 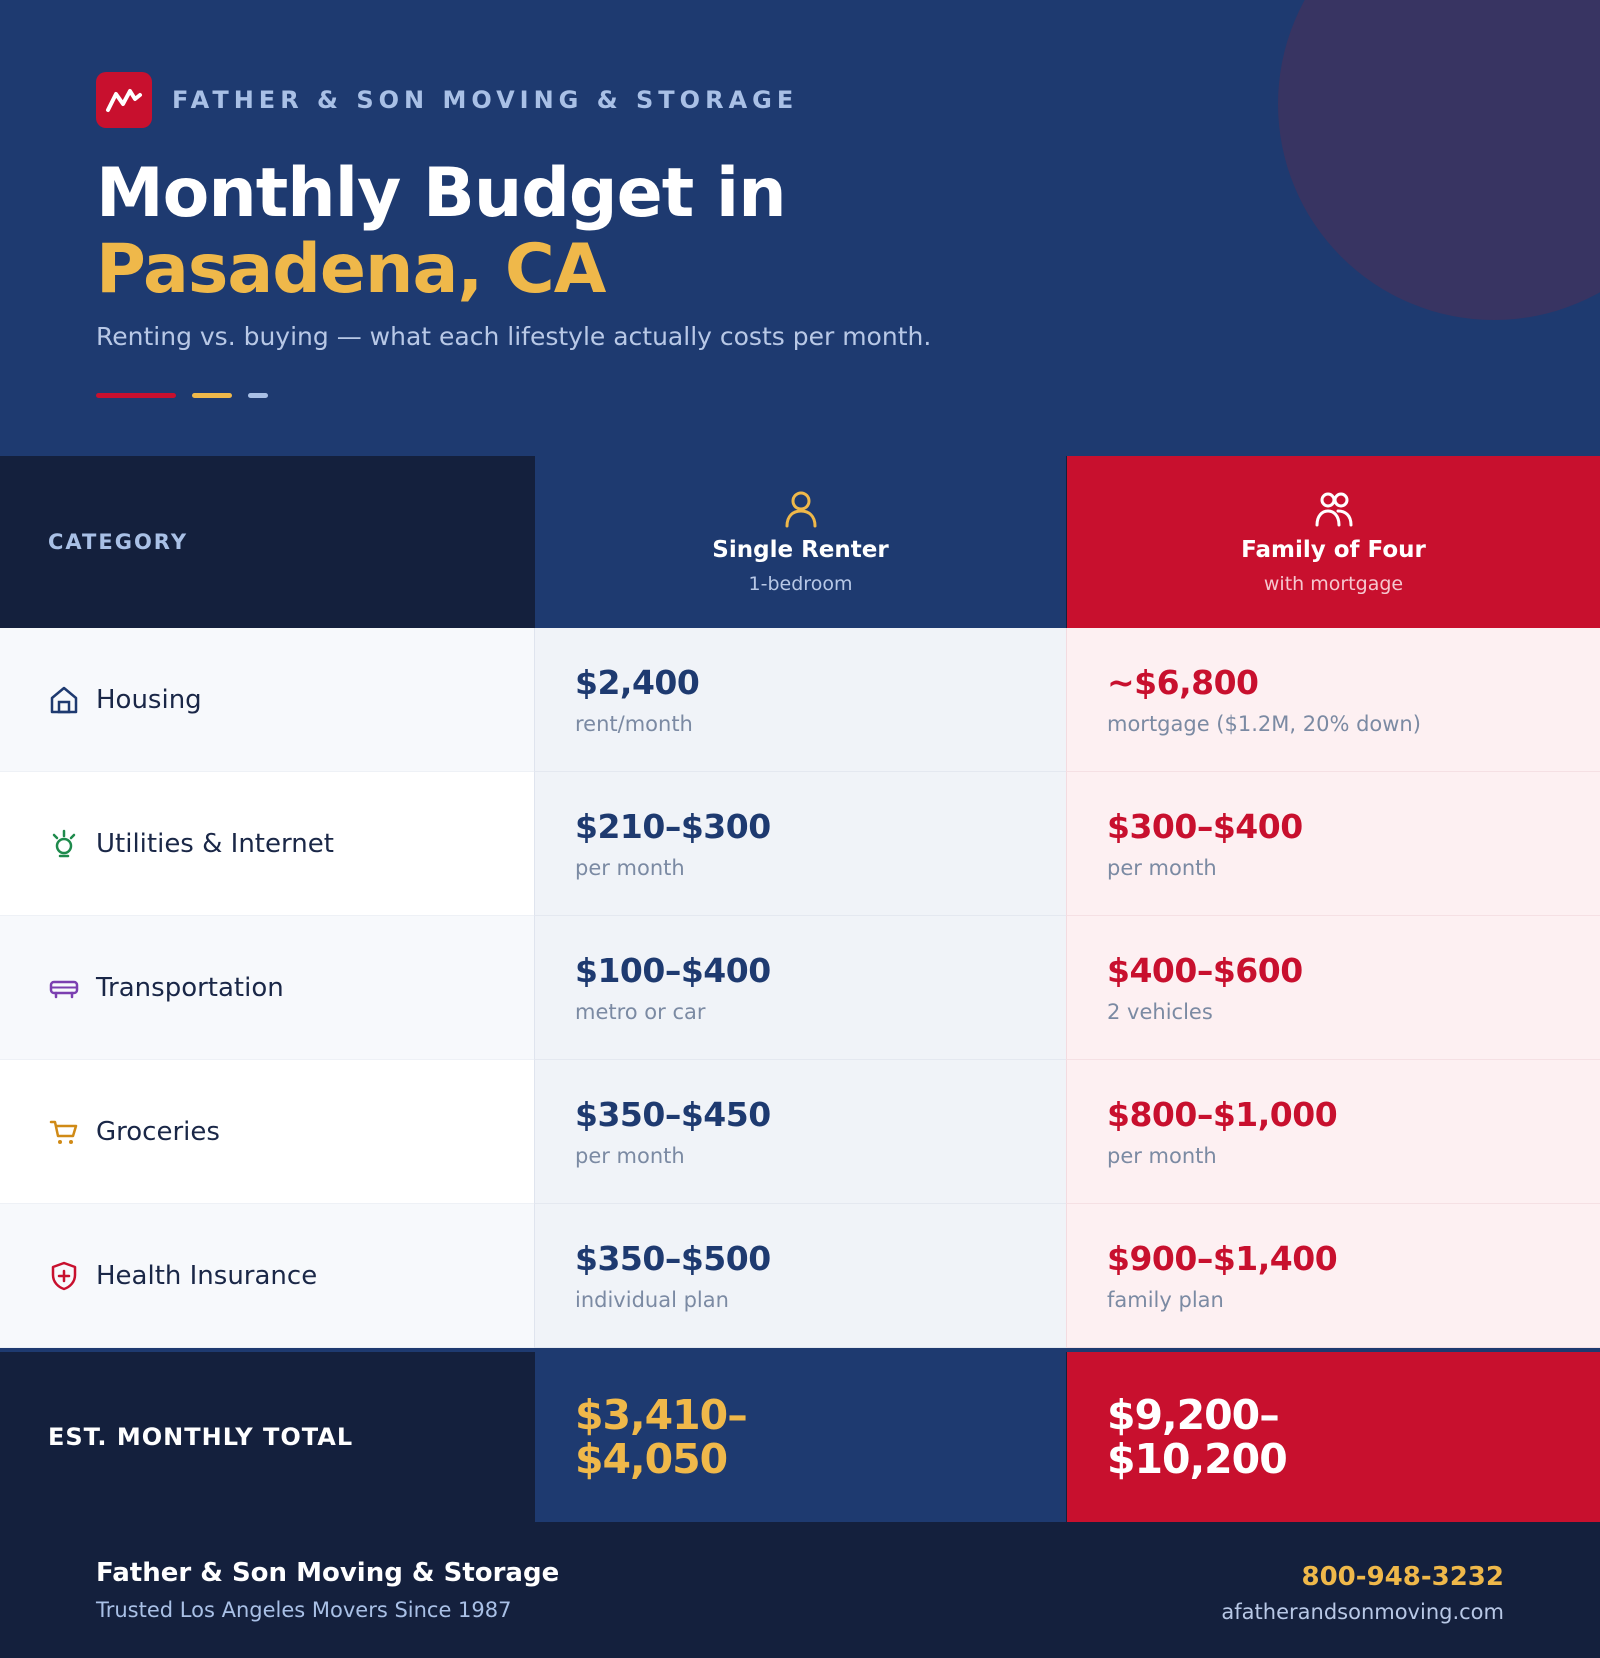 I want to click on people-icon, so click(x=1334, y=509).